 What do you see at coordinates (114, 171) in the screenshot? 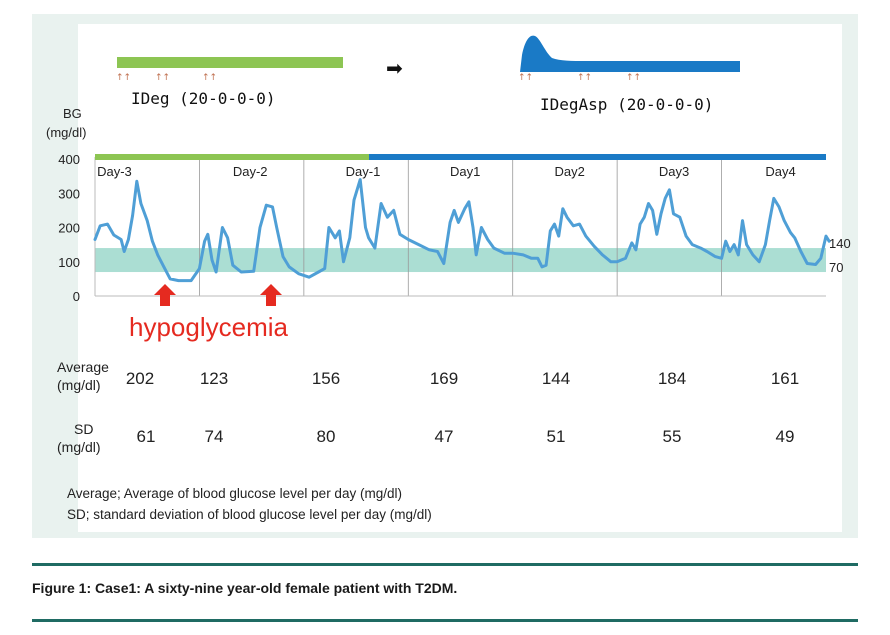
I see `day-label: Day-3` at bounding box center [114, 171].